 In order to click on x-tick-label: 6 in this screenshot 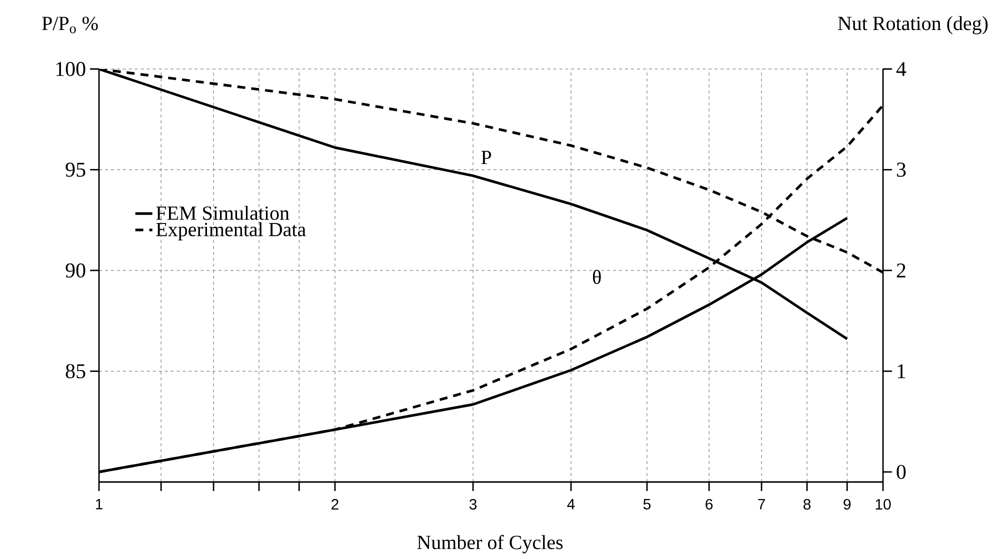, I will do `click(709, 504)`.